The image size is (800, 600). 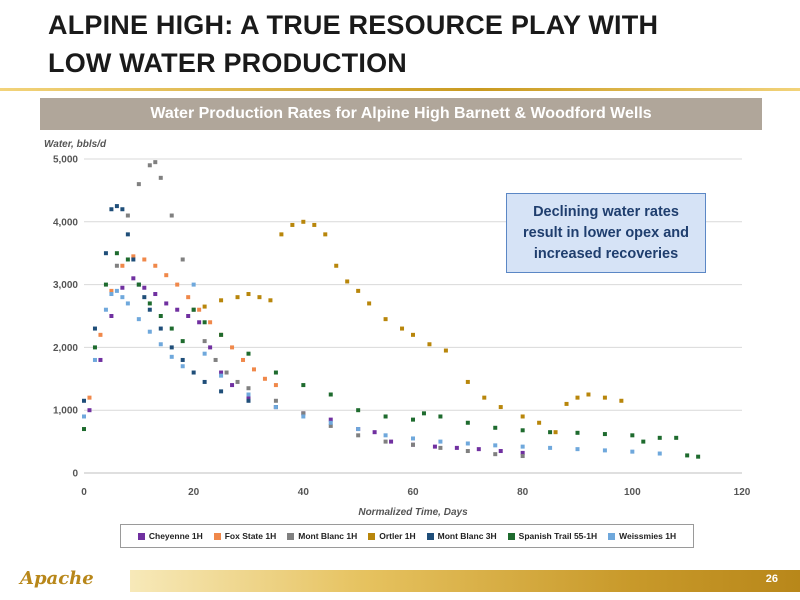 What do you see at coordinates (467, 536) in the screenshot?
I see `legend-label: Mont Blanc 3H` at bounding box center [467, 536].